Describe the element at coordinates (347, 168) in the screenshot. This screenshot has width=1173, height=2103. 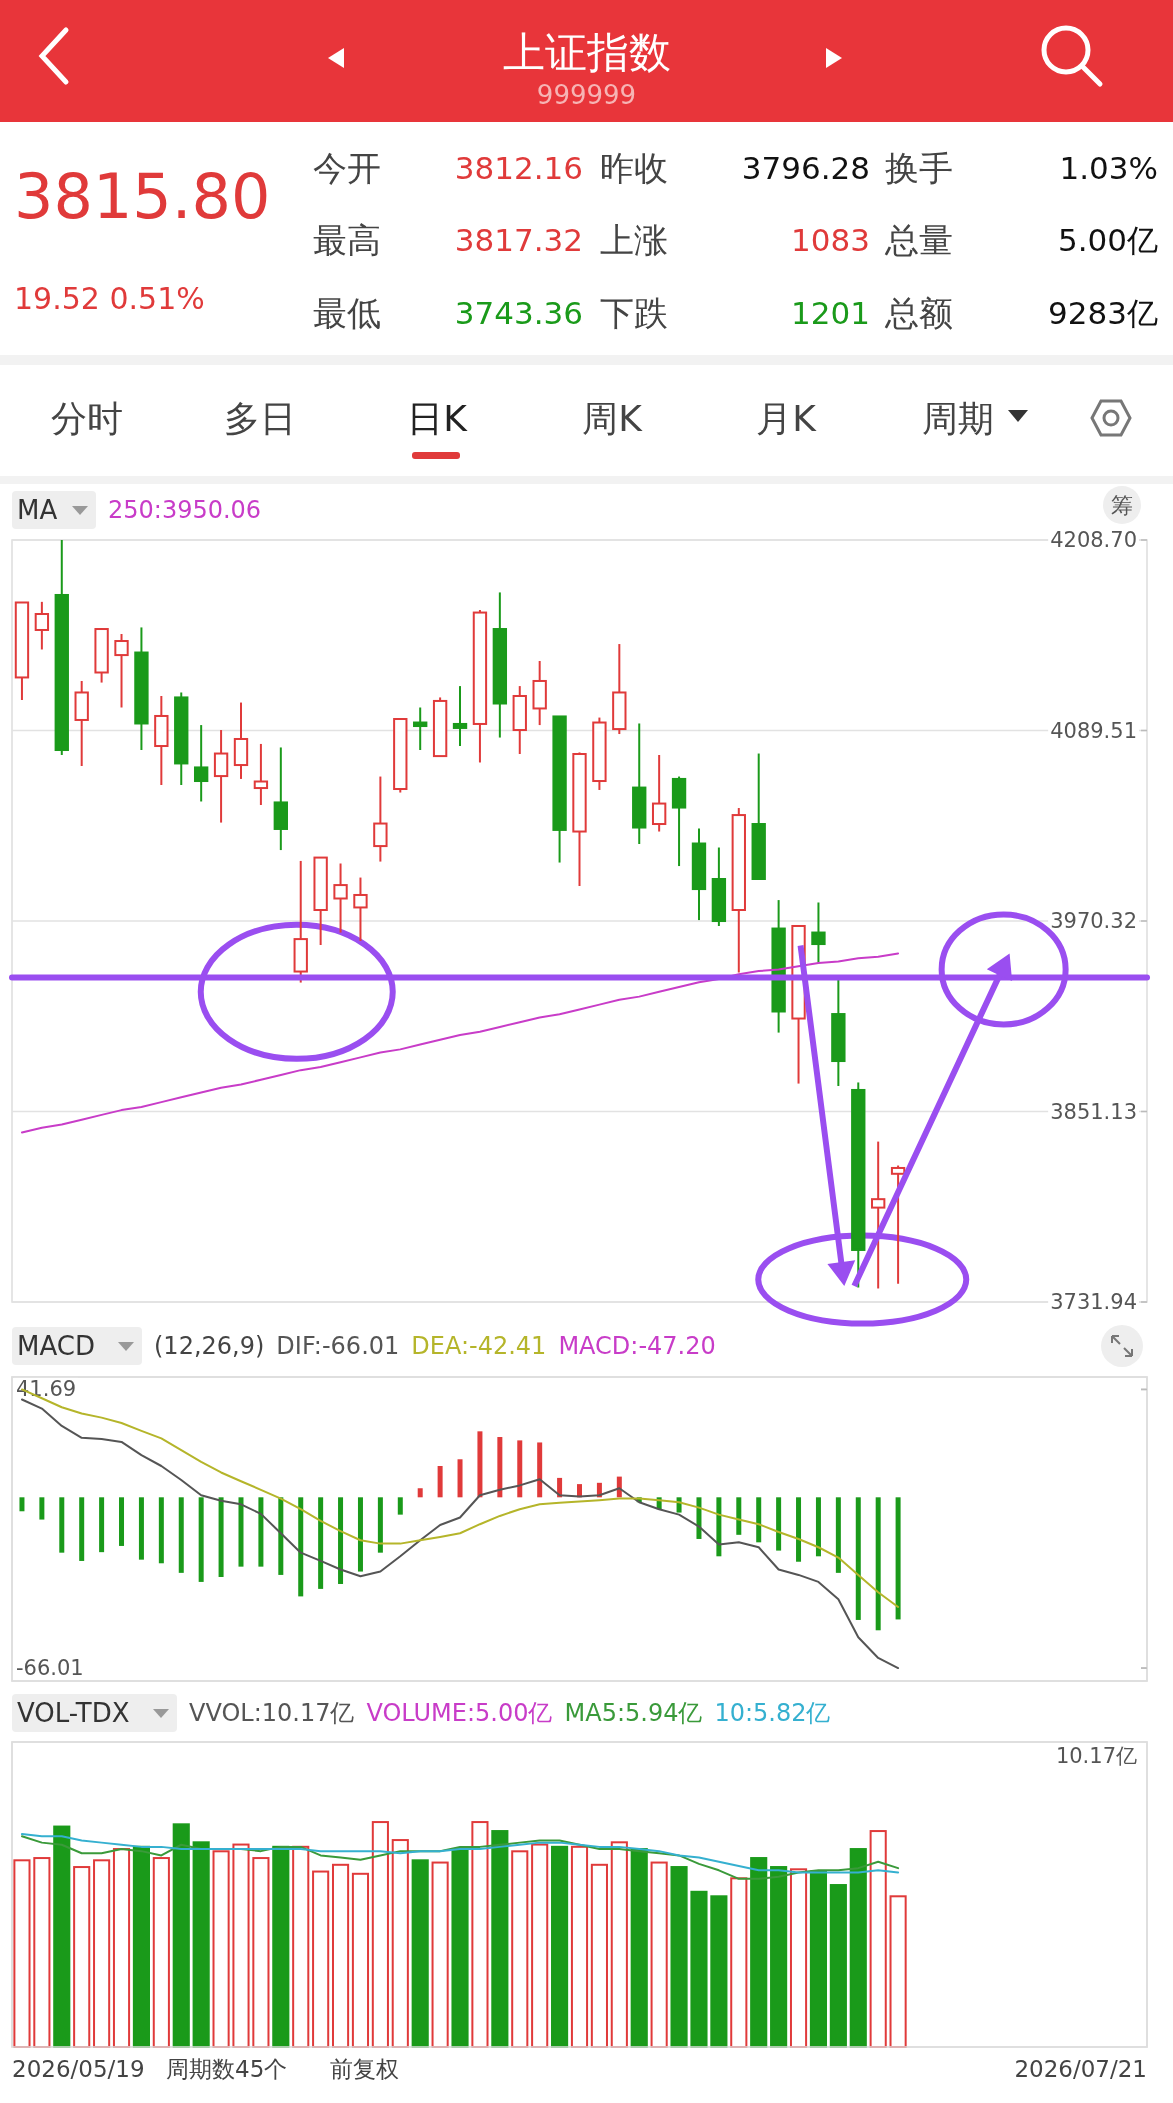
I see `text: 今开` at that location.